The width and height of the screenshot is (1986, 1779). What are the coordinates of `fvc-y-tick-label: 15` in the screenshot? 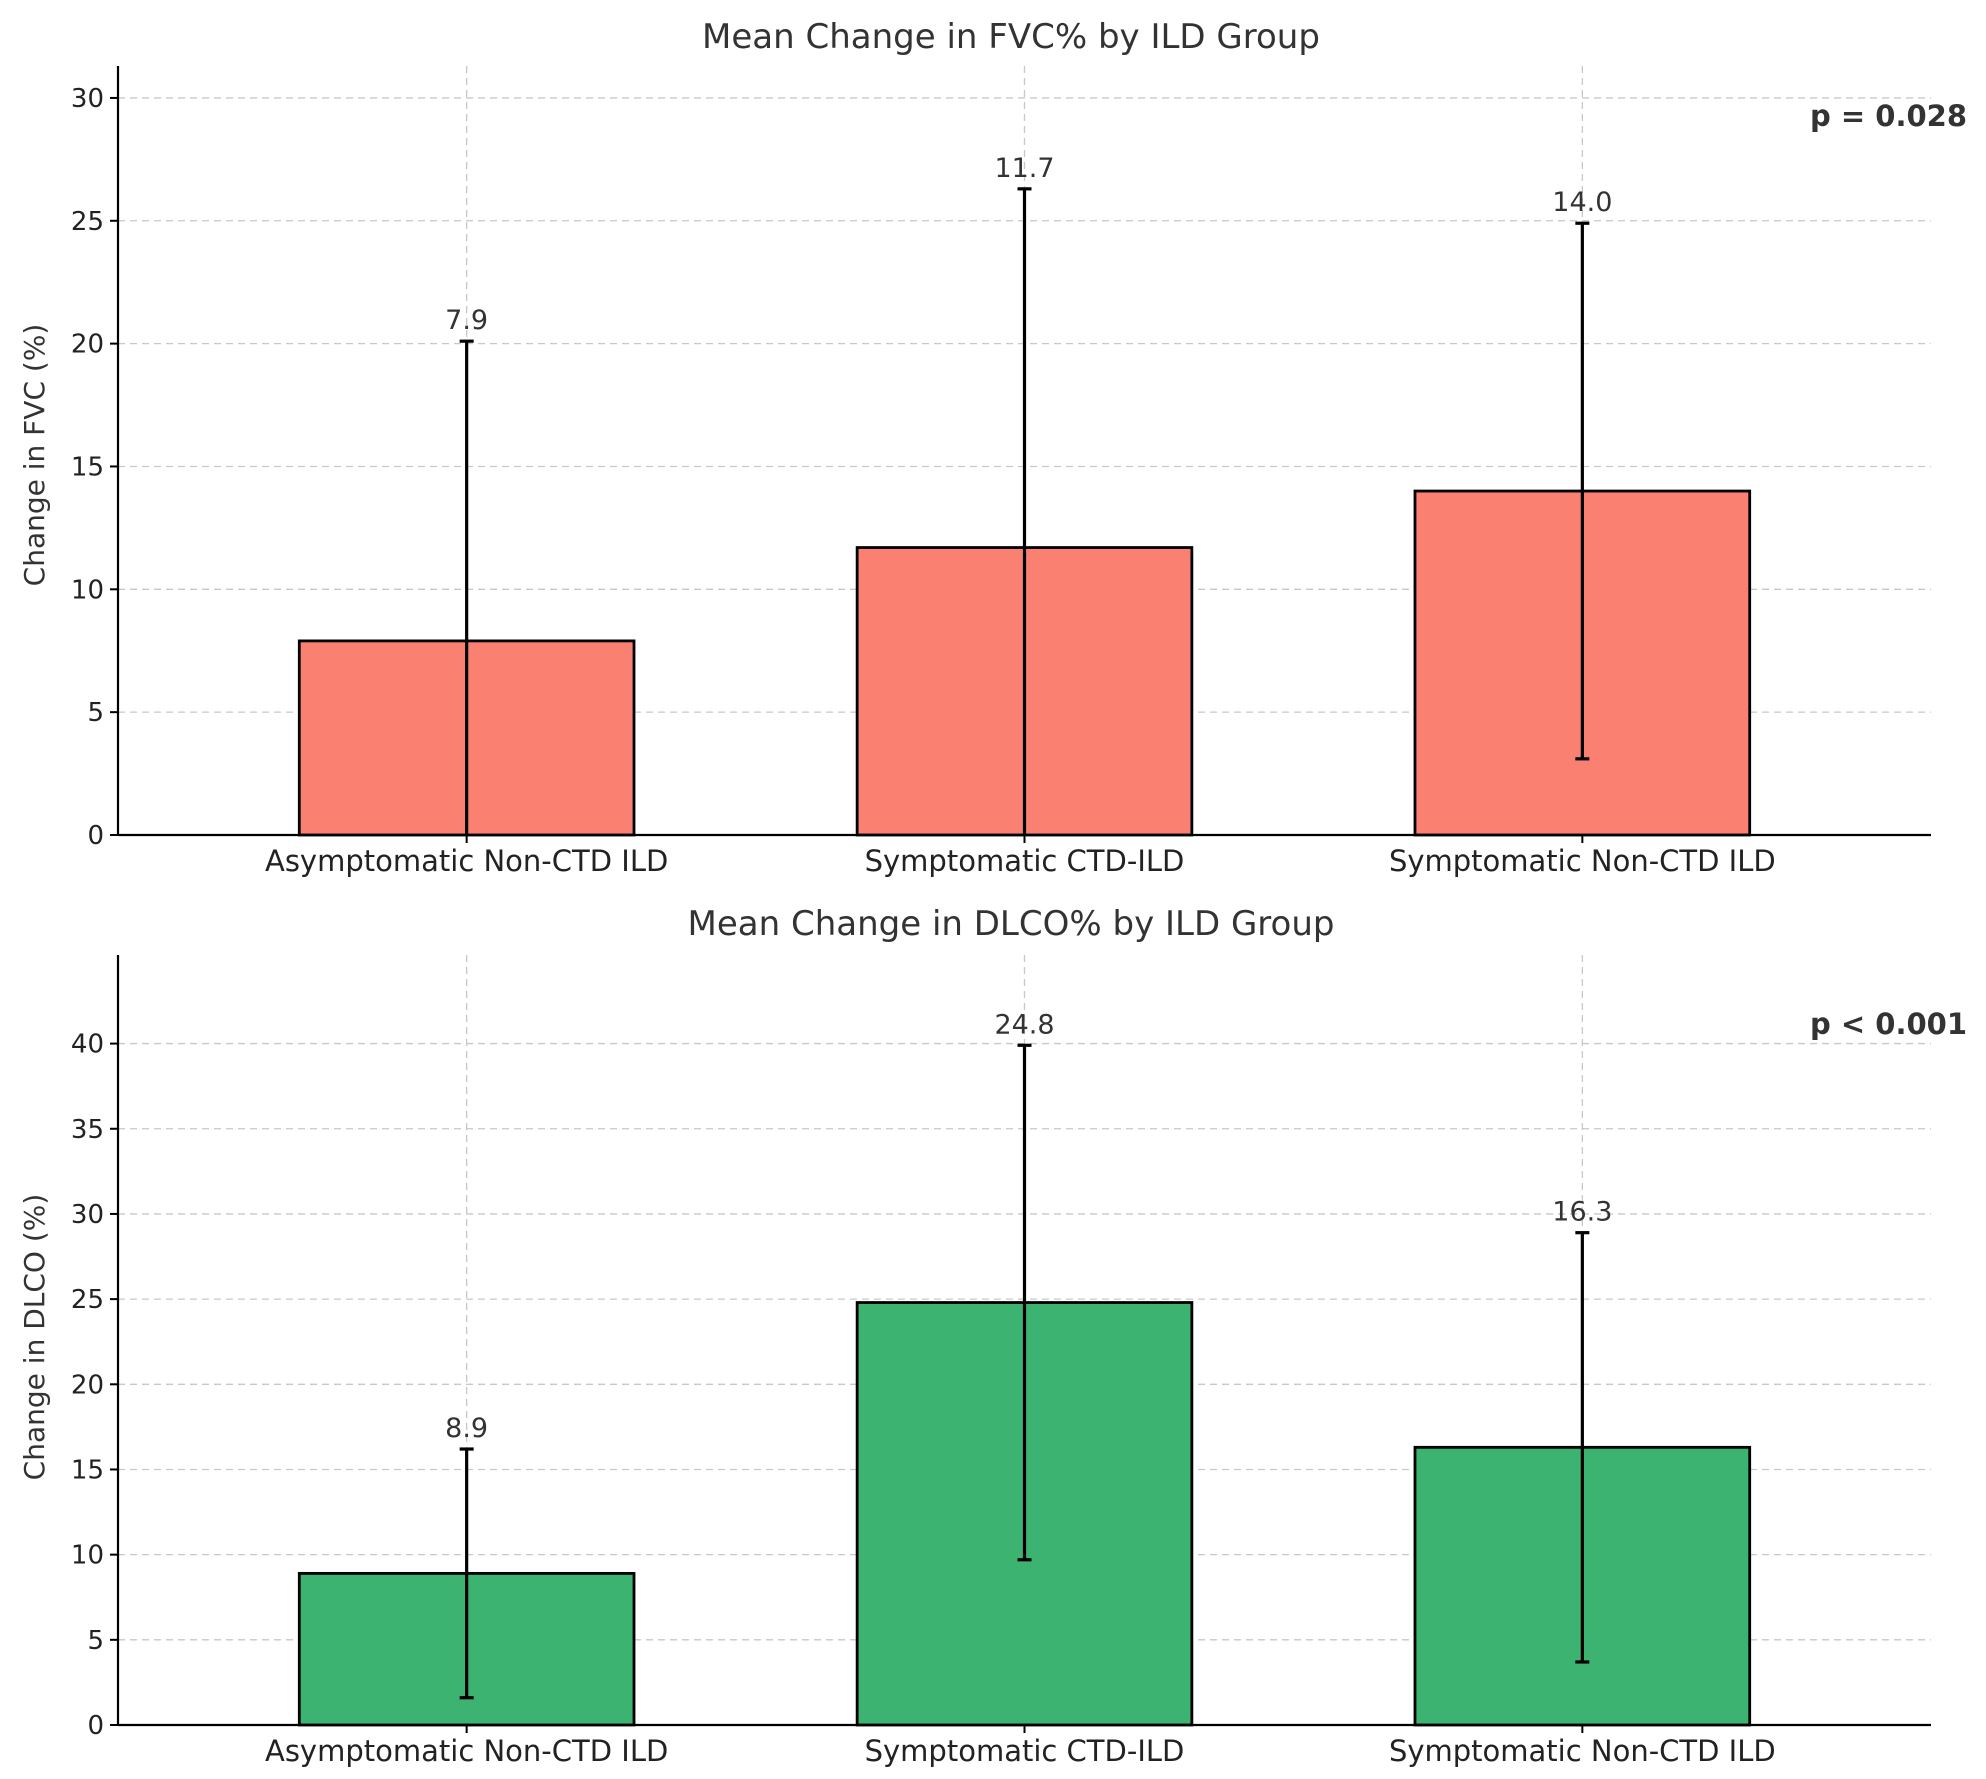 It's located at (87, 467).